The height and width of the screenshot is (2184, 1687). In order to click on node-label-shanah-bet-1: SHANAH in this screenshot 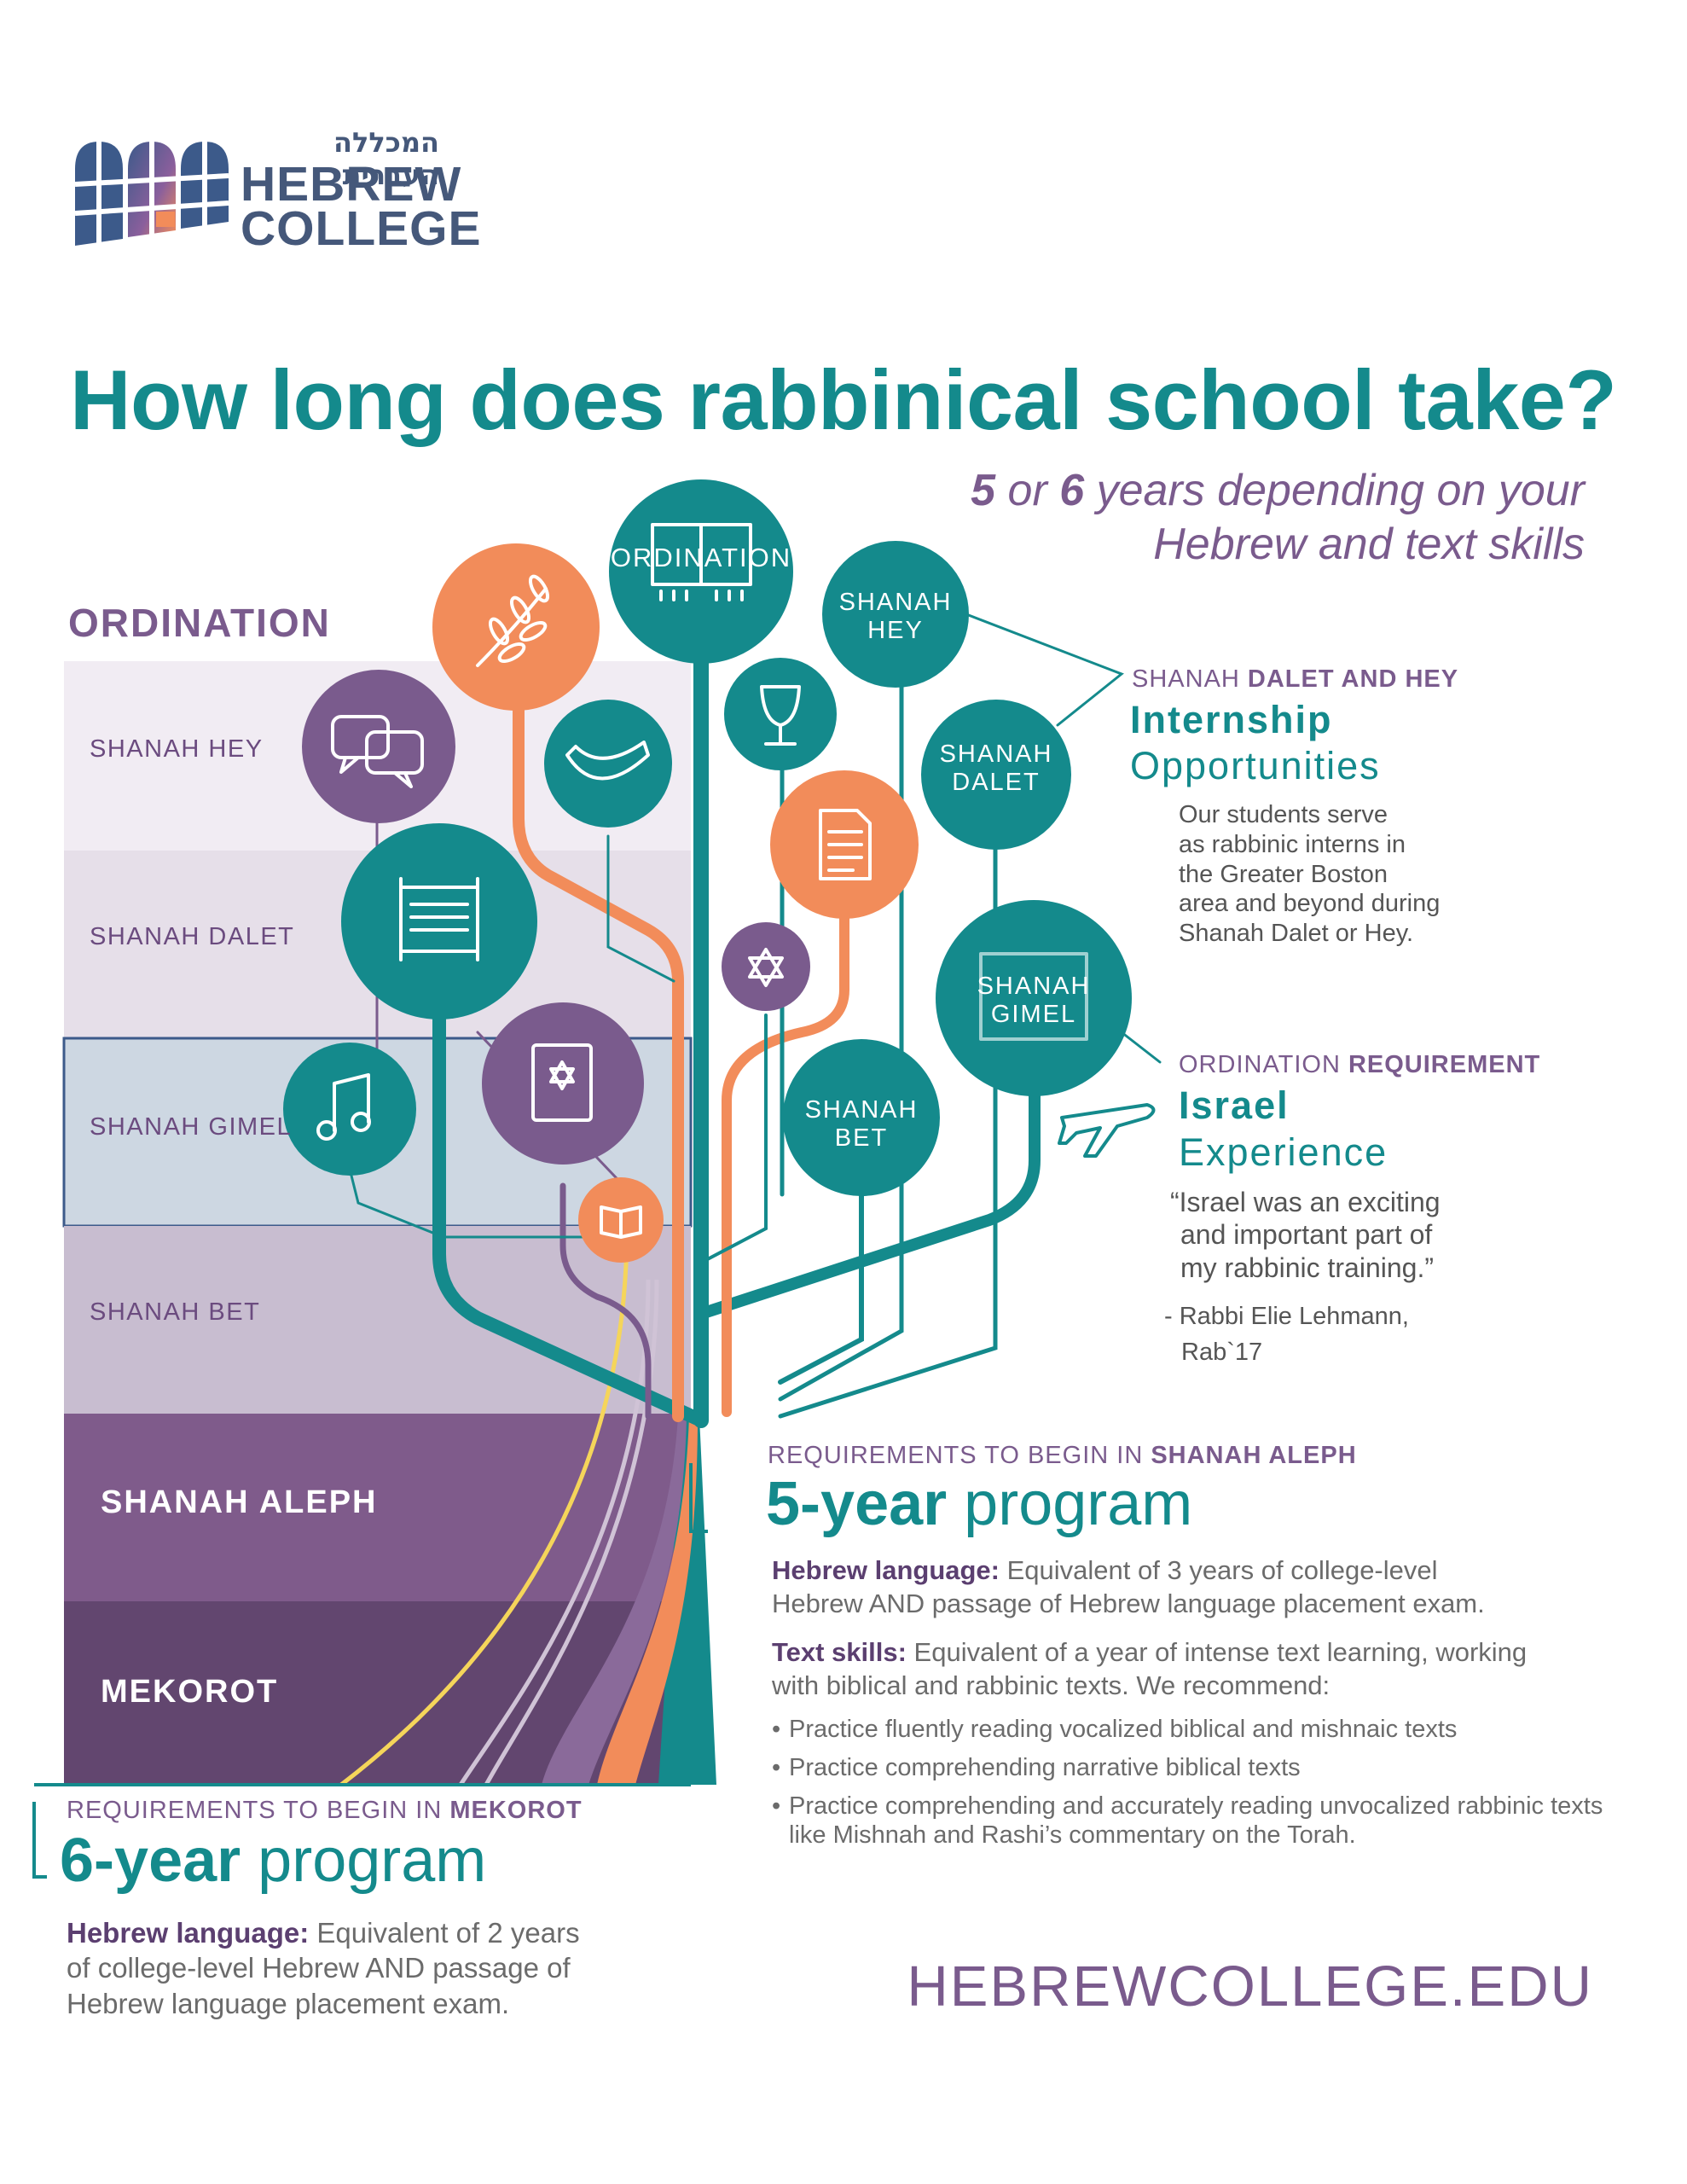, I will do `click(862, 1110)`.